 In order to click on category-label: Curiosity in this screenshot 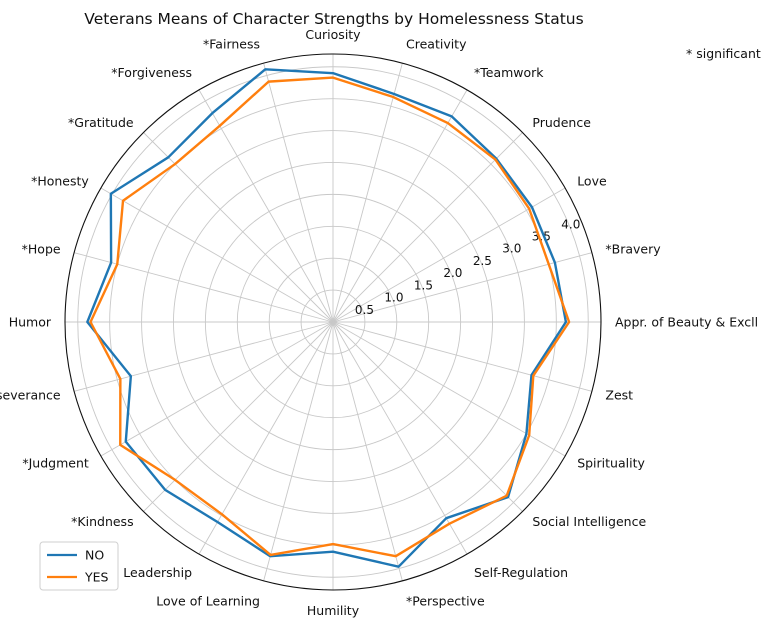, I will do `click(333, 34)`.